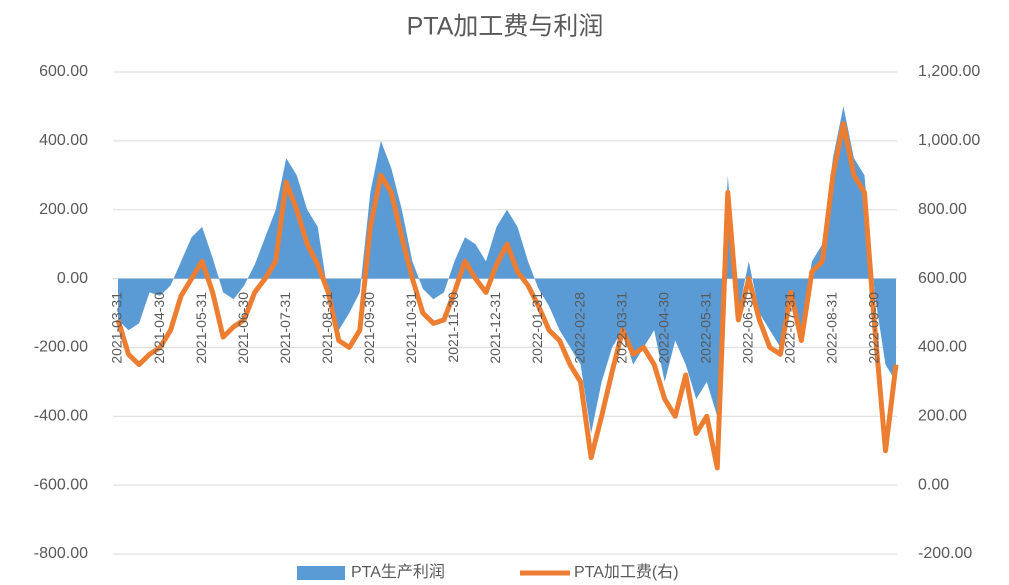 The width and height of the screenshot is (1009, 585). Describe the element at coordinates (790, 328) in the screenshot. I see `x-tick-label: 2022-07-31` at that location.